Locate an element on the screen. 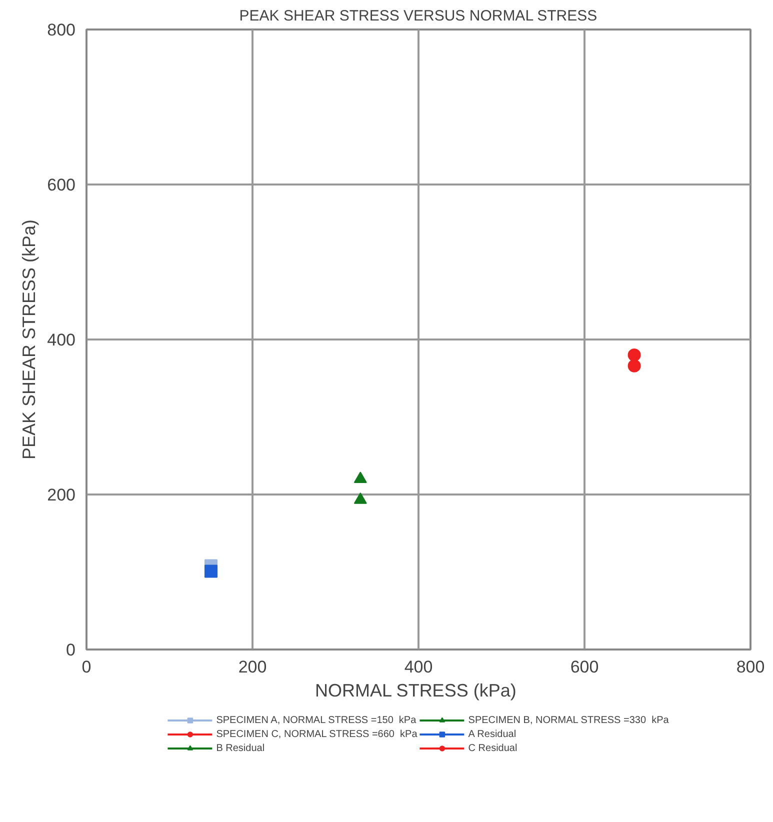 This screenshot has width=773, height=822. chart-title: PEAK SHEAR STRESS VERSUS NORMAL STRESS is located at coordinates (418, 16).